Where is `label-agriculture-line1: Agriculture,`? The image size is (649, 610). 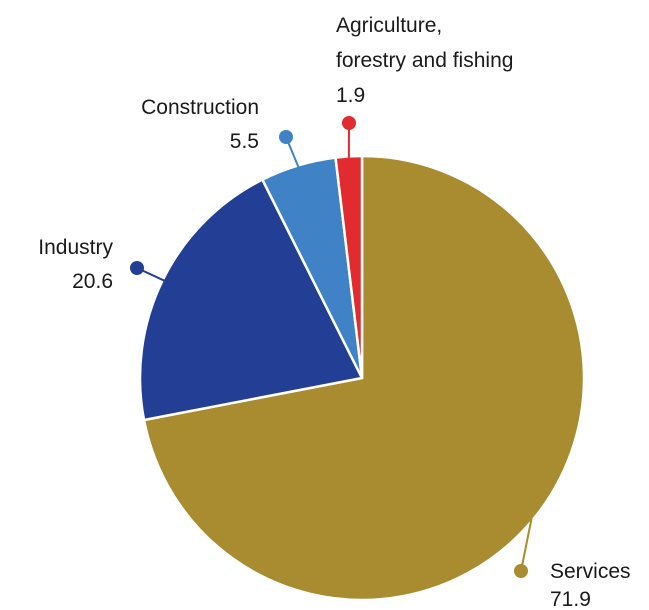
label-agriculture-line1: Agriculture, is located at coordinates (389, 25).